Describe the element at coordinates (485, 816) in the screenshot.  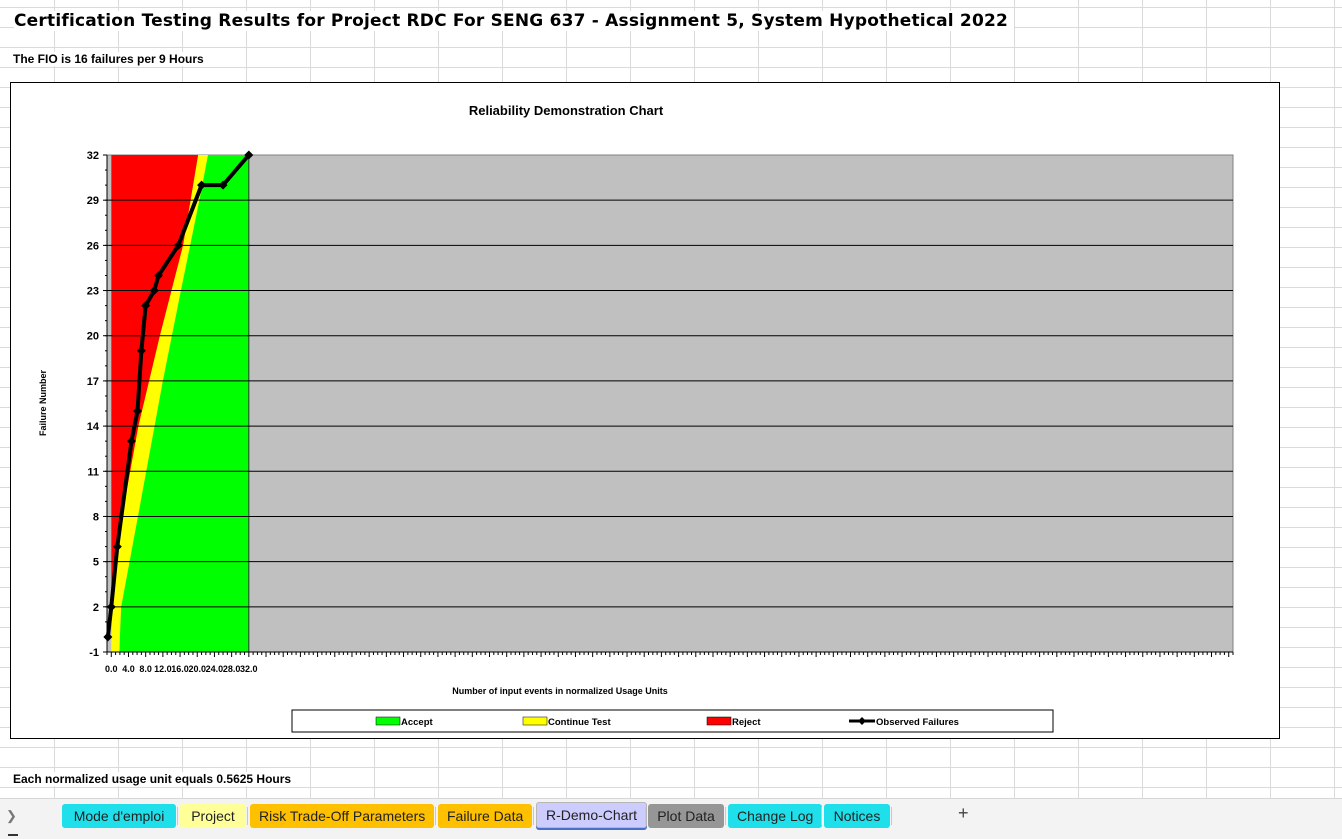
I see `tab-failure-data: Failure Data` at that location.